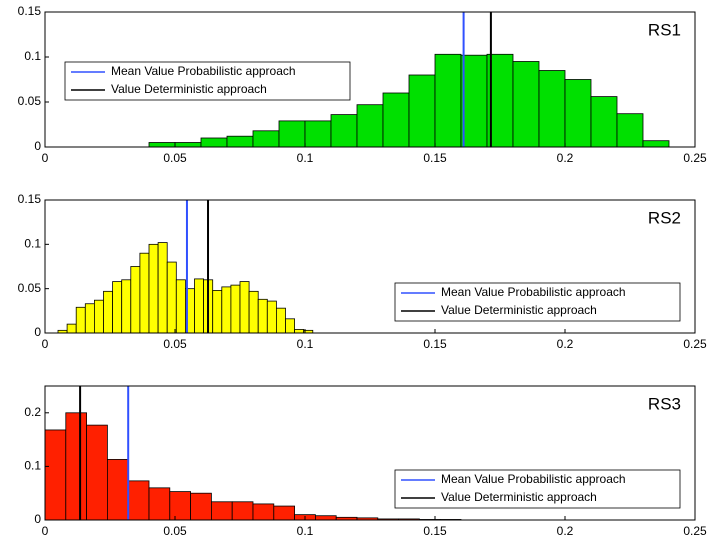 This screenshot has width=707, height=539. I want to click on panel-label: RS1, so click(664, 29).